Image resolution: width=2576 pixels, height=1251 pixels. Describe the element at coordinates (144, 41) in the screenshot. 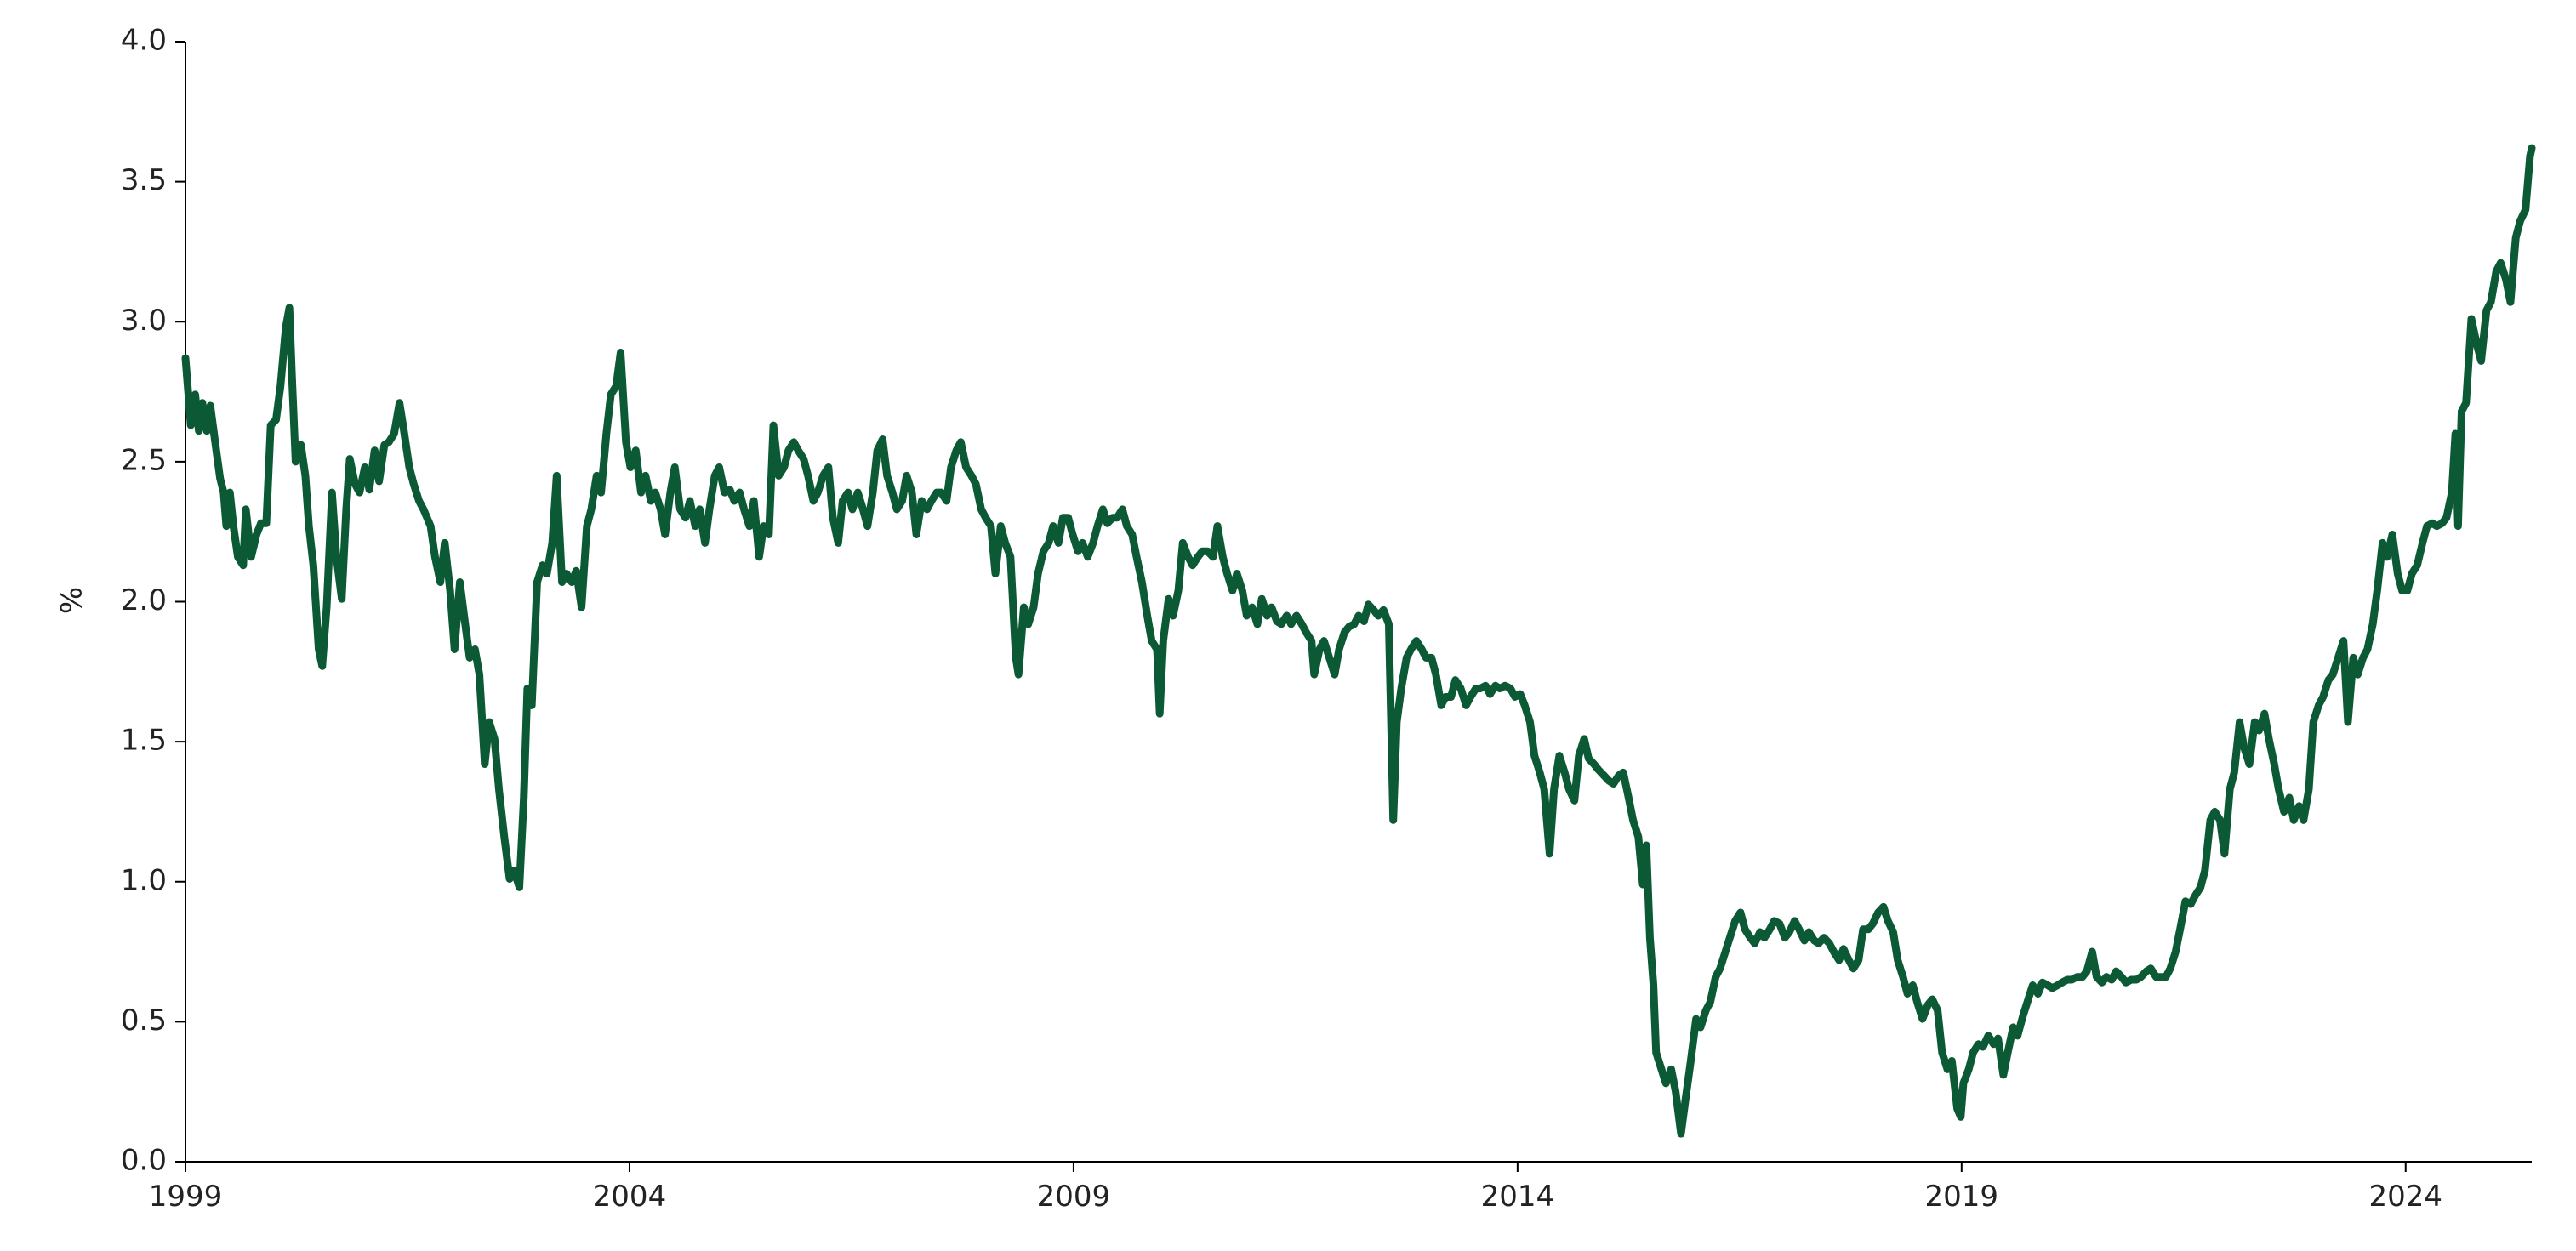

I see `y-tick-label: 4.0` at that location.